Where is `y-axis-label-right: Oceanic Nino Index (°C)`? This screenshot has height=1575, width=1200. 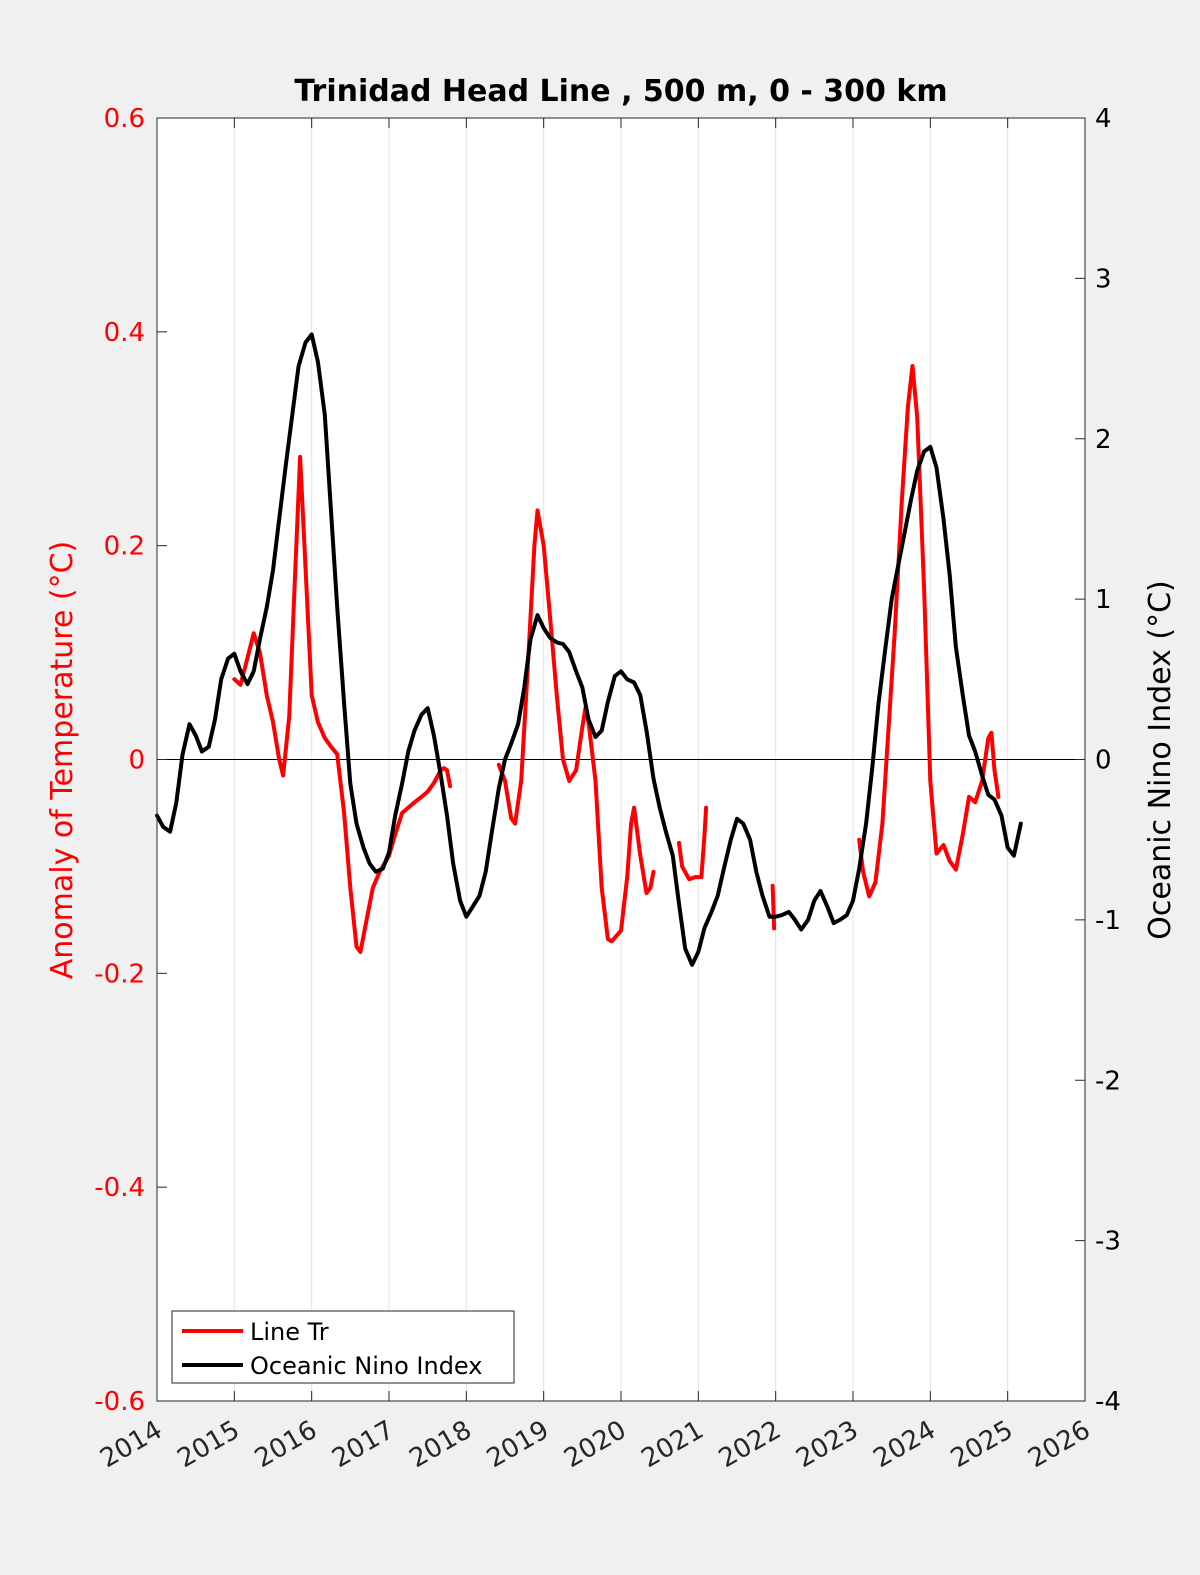
y-axis-label-right: Oceanic Nino Index (°C) is located at coordinates (1160, 760).